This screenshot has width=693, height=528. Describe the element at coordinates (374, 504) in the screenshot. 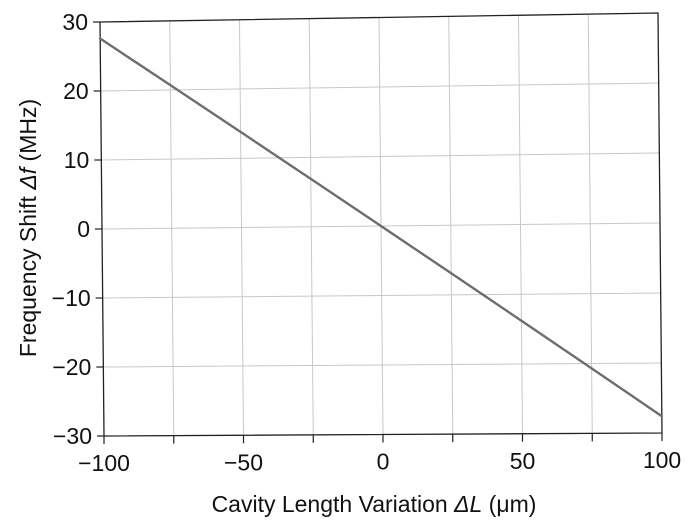

I see `x-axis-label: Cavity Length Variation ΔL (μm)` at that location.